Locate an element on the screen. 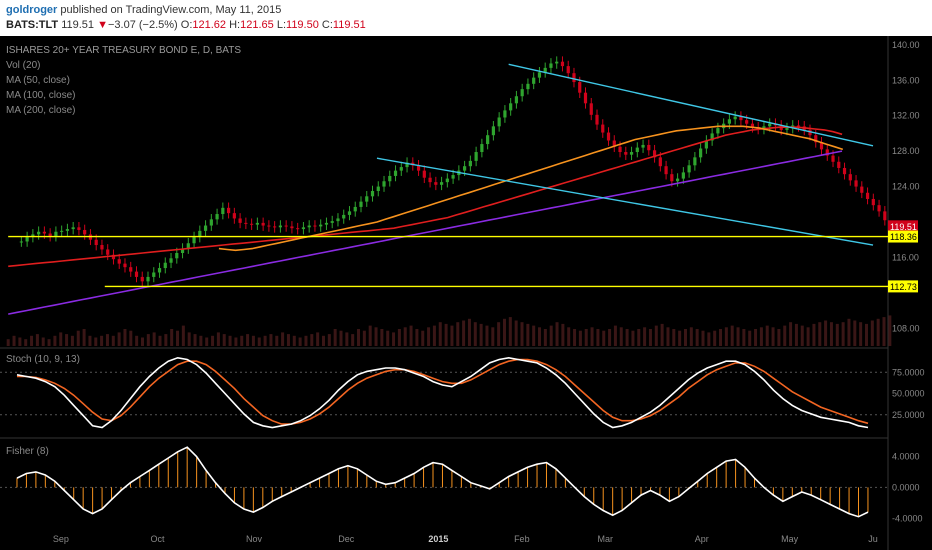 The image size is (932, 550). study-ma100: MA (100, close) is located at coordinates (41, 95).